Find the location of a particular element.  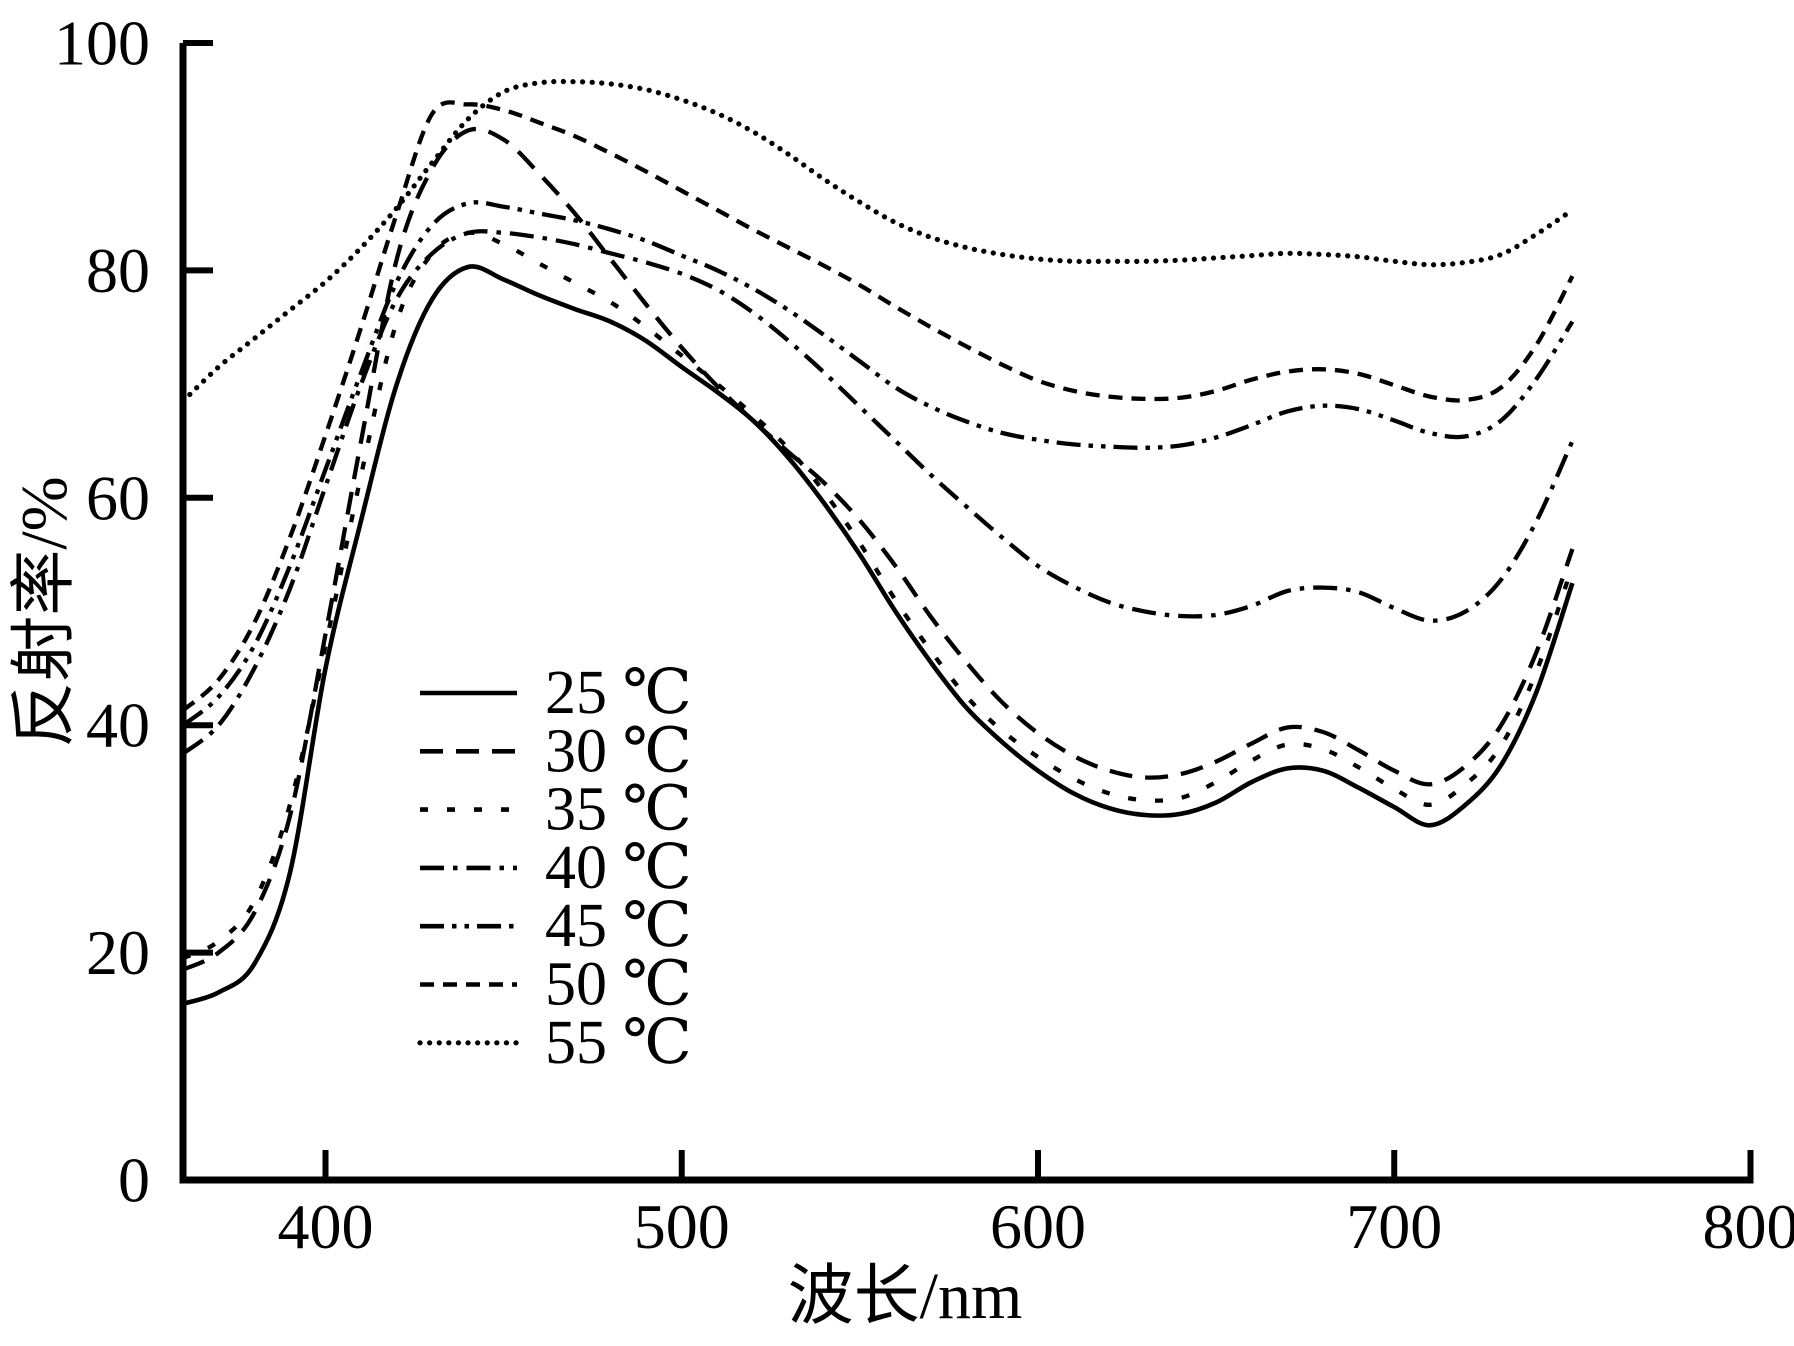

legend-item: 35 ℃ is located at coordinates (556, 810).